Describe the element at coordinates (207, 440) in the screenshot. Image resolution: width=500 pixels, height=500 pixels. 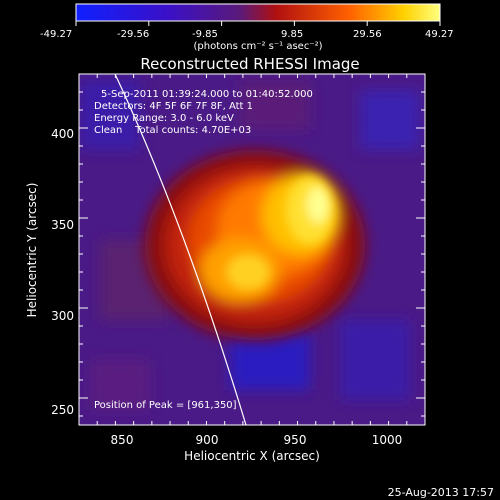
I see `x-tick-label: 900` at that location.